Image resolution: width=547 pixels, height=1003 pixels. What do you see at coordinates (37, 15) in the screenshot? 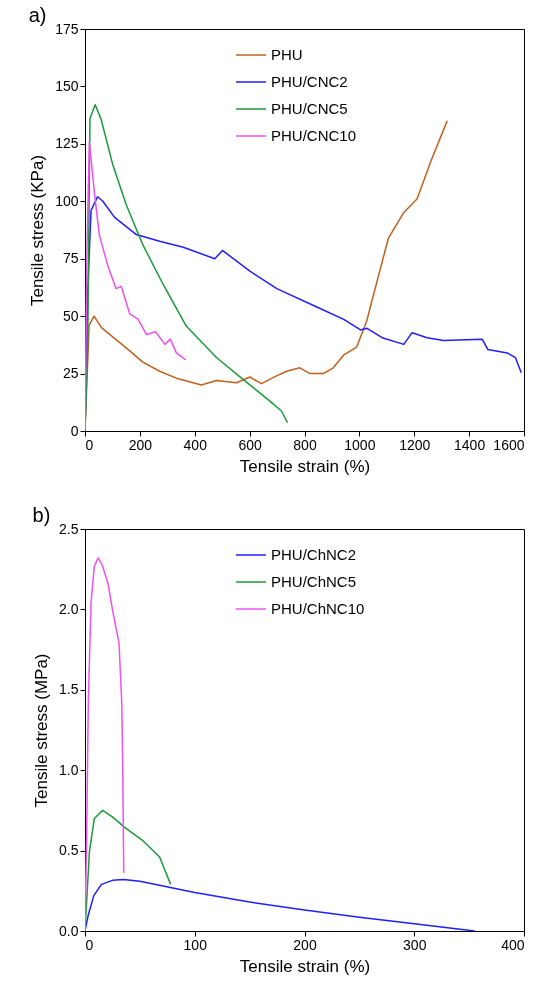
I see `chart-title: a)` at bounding box center [37, 15].